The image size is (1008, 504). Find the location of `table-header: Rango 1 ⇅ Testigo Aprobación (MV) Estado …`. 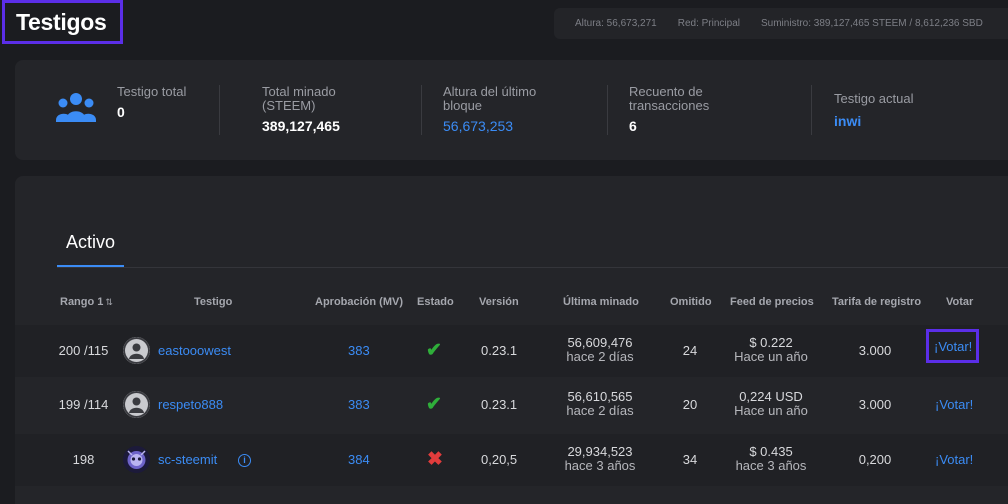

table-header: Rango 1 ⇅ Testigo Aprobación (MV) Estado … is located at coordinates (511, 303).